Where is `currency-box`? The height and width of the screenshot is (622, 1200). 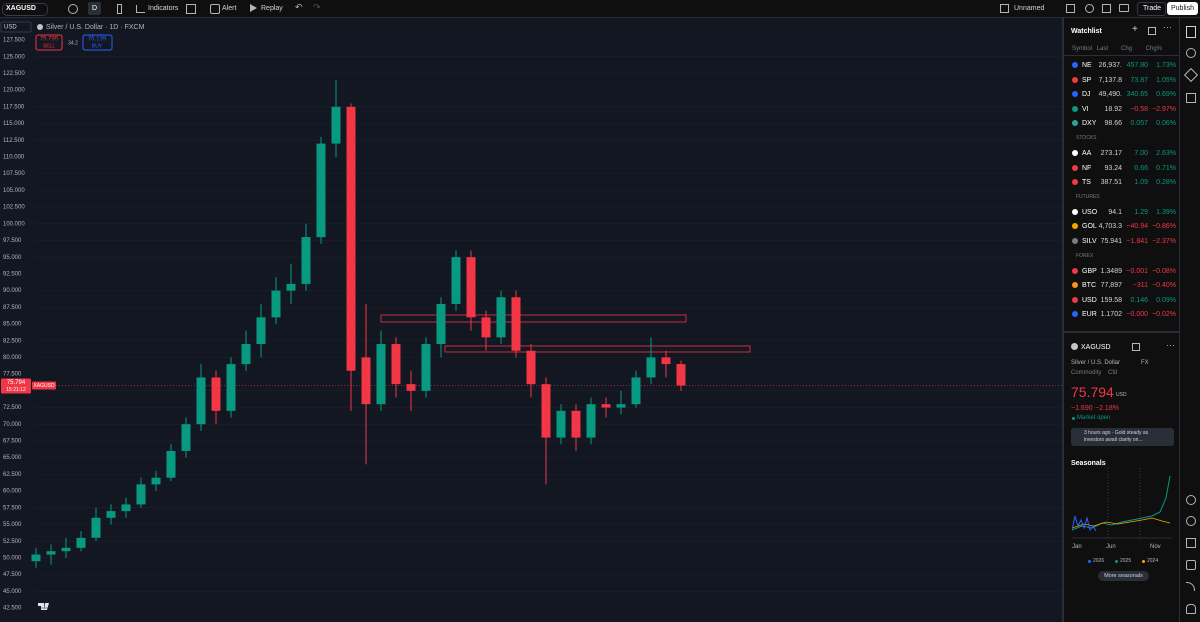
currency-box is located at coordinates (16, 27).